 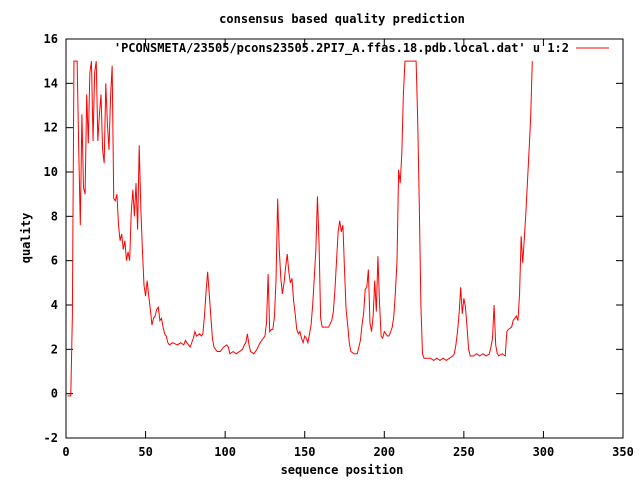 What do you see at coordinates (342, 470) in the screenshot?
I see `x-axis-label: sequence position` at bounding box center [342, 470].